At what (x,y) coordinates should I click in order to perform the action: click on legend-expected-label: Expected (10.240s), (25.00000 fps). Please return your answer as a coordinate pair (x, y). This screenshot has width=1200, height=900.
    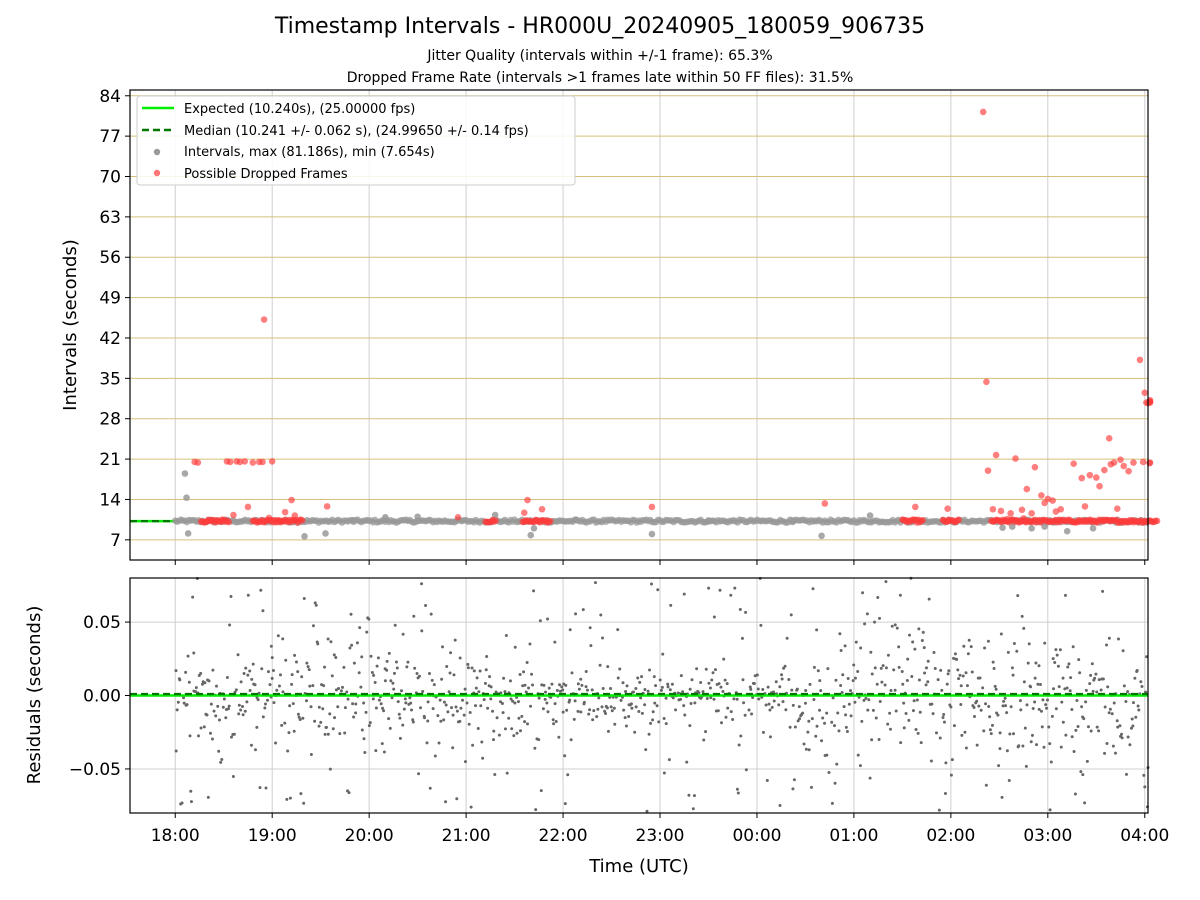
    Looking at the image, I should click on (299, 109).